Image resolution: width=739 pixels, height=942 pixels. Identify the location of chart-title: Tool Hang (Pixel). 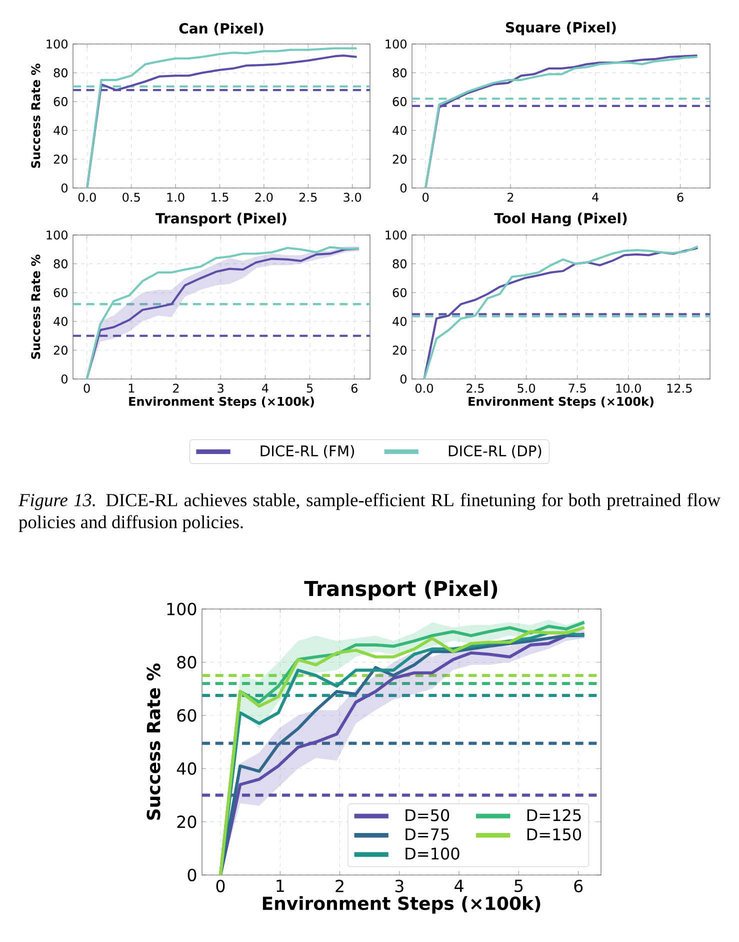
(560, 219).